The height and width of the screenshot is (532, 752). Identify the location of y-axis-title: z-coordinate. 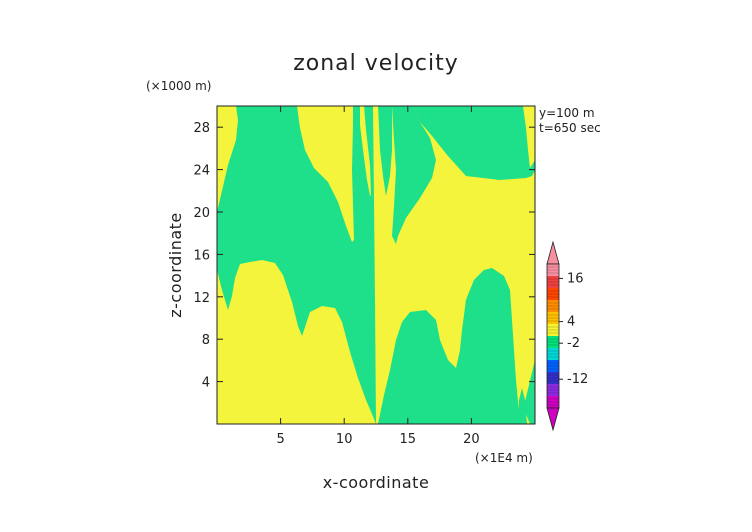
(175, 265).